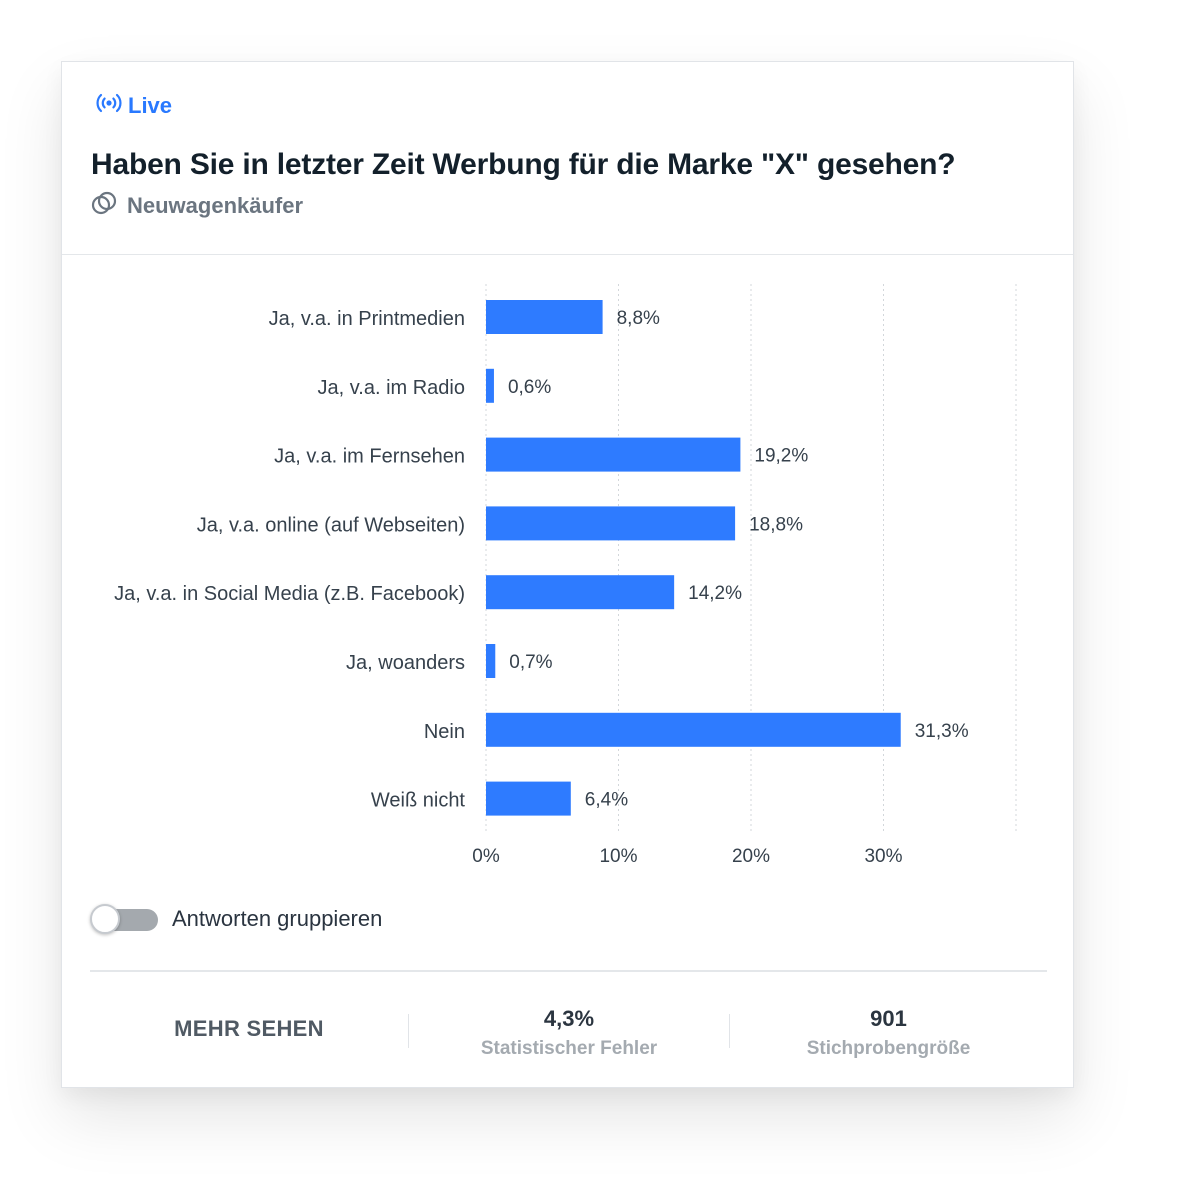  I want to click on sample-size-stat: 901 Stichprobengröße, so click(888, 1031).